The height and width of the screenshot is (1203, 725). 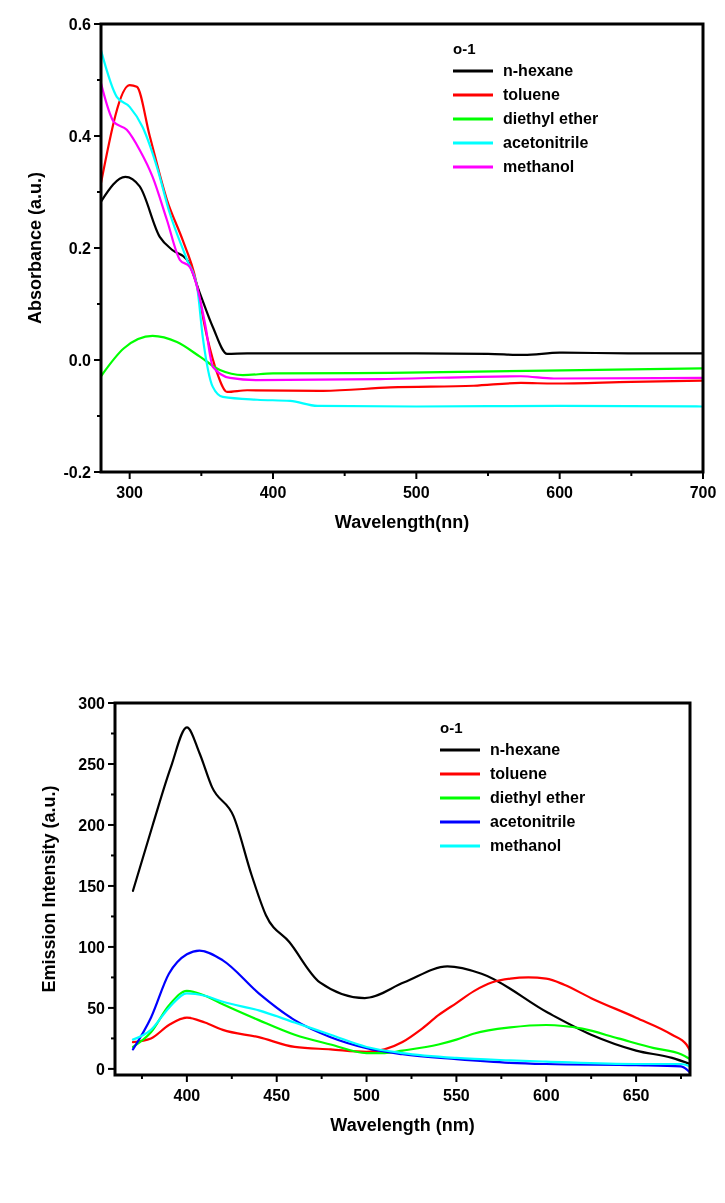 I want to click on y-axis-title: Absorbance (a.u.), so click(x=35, y=248).